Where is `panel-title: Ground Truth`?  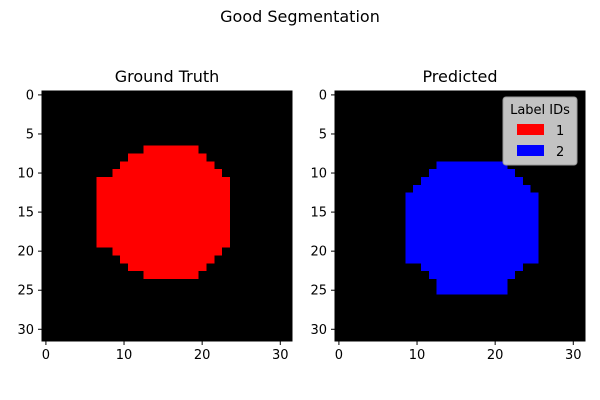 panel-title: Ground Truth is located at coordinates (167, 76).